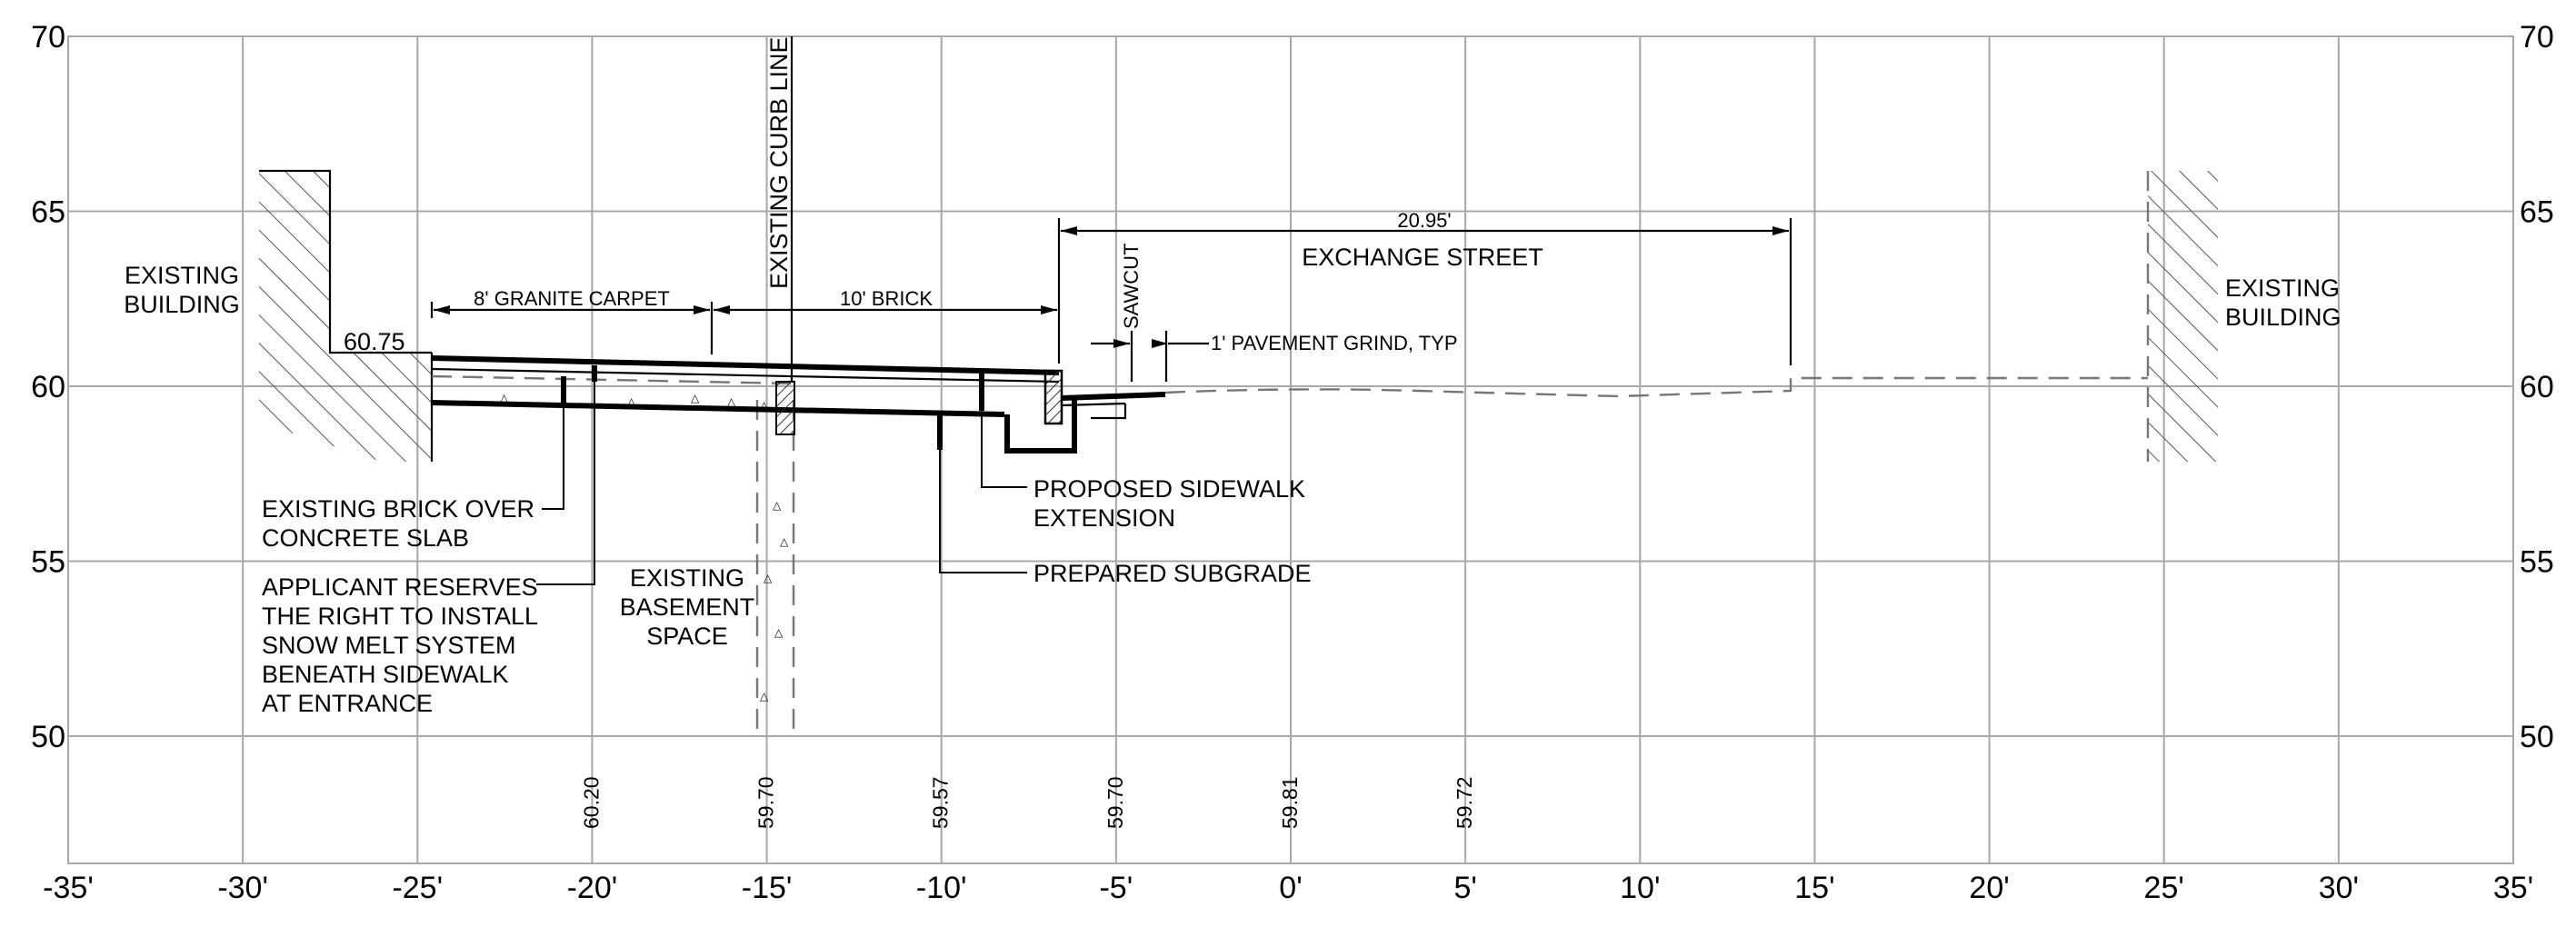 The image size is (2576, 927). What do you see at coordinates (2537, 37) in the screenshot?
I see `y-tick-label-right: 70` at bounding box center [2537, 37].